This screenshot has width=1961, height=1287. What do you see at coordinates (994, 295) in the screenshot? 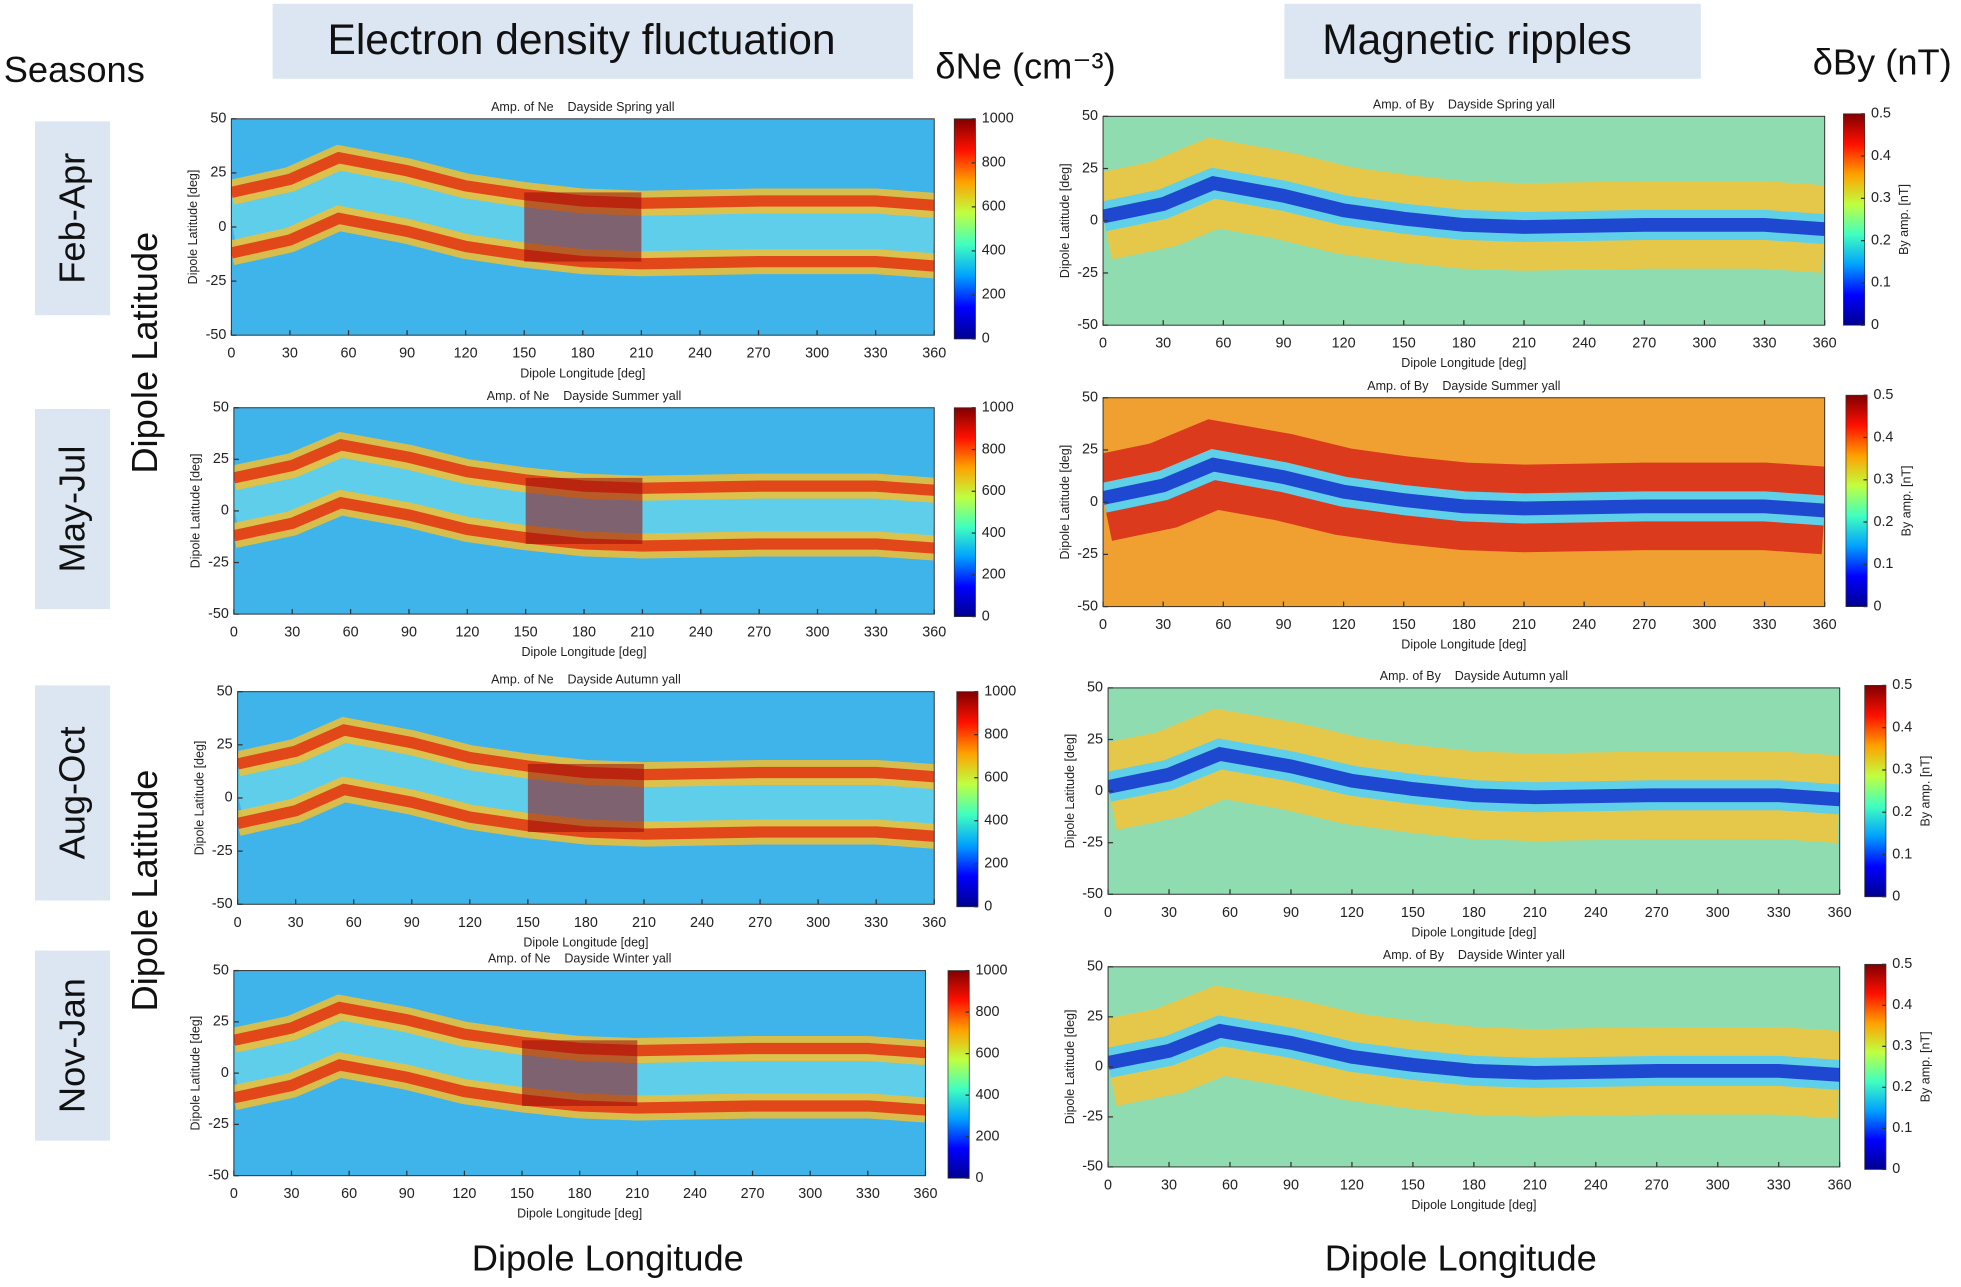
I see `colorbar-tick-label: 200` at bounding box center [994, 295].